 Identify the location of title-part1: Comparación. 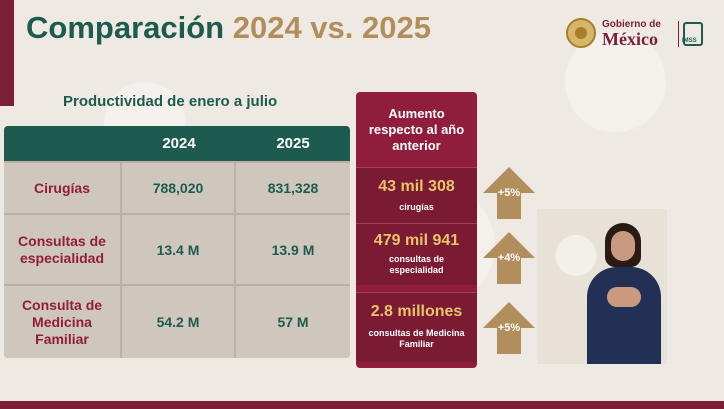
(125, 27).